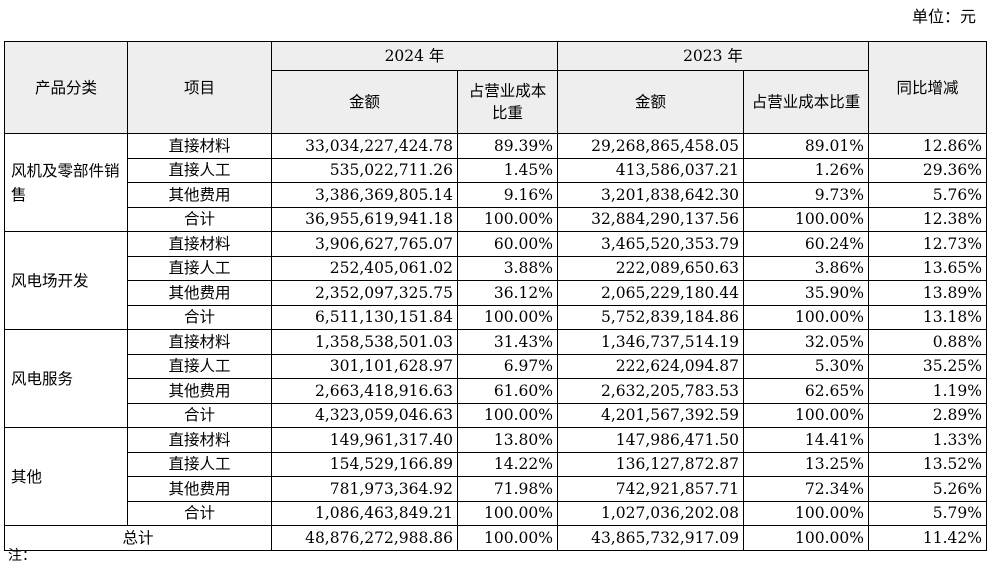 This screenshot has width=994, height=564. I want to click on yoy-cell: 13.18%, so click(927, 317).